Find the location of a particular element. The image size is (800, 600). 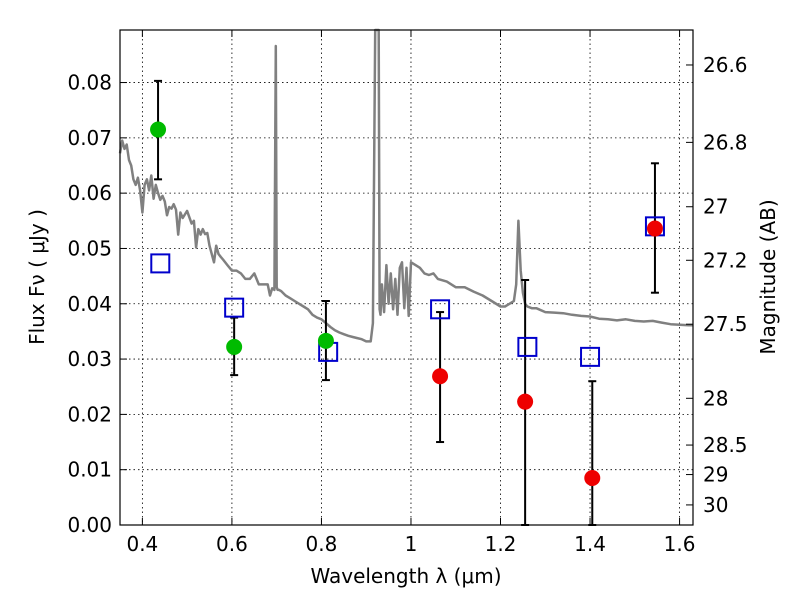

y2-axis-title: Magnitude (AB) is located at coordinates (768, 276).